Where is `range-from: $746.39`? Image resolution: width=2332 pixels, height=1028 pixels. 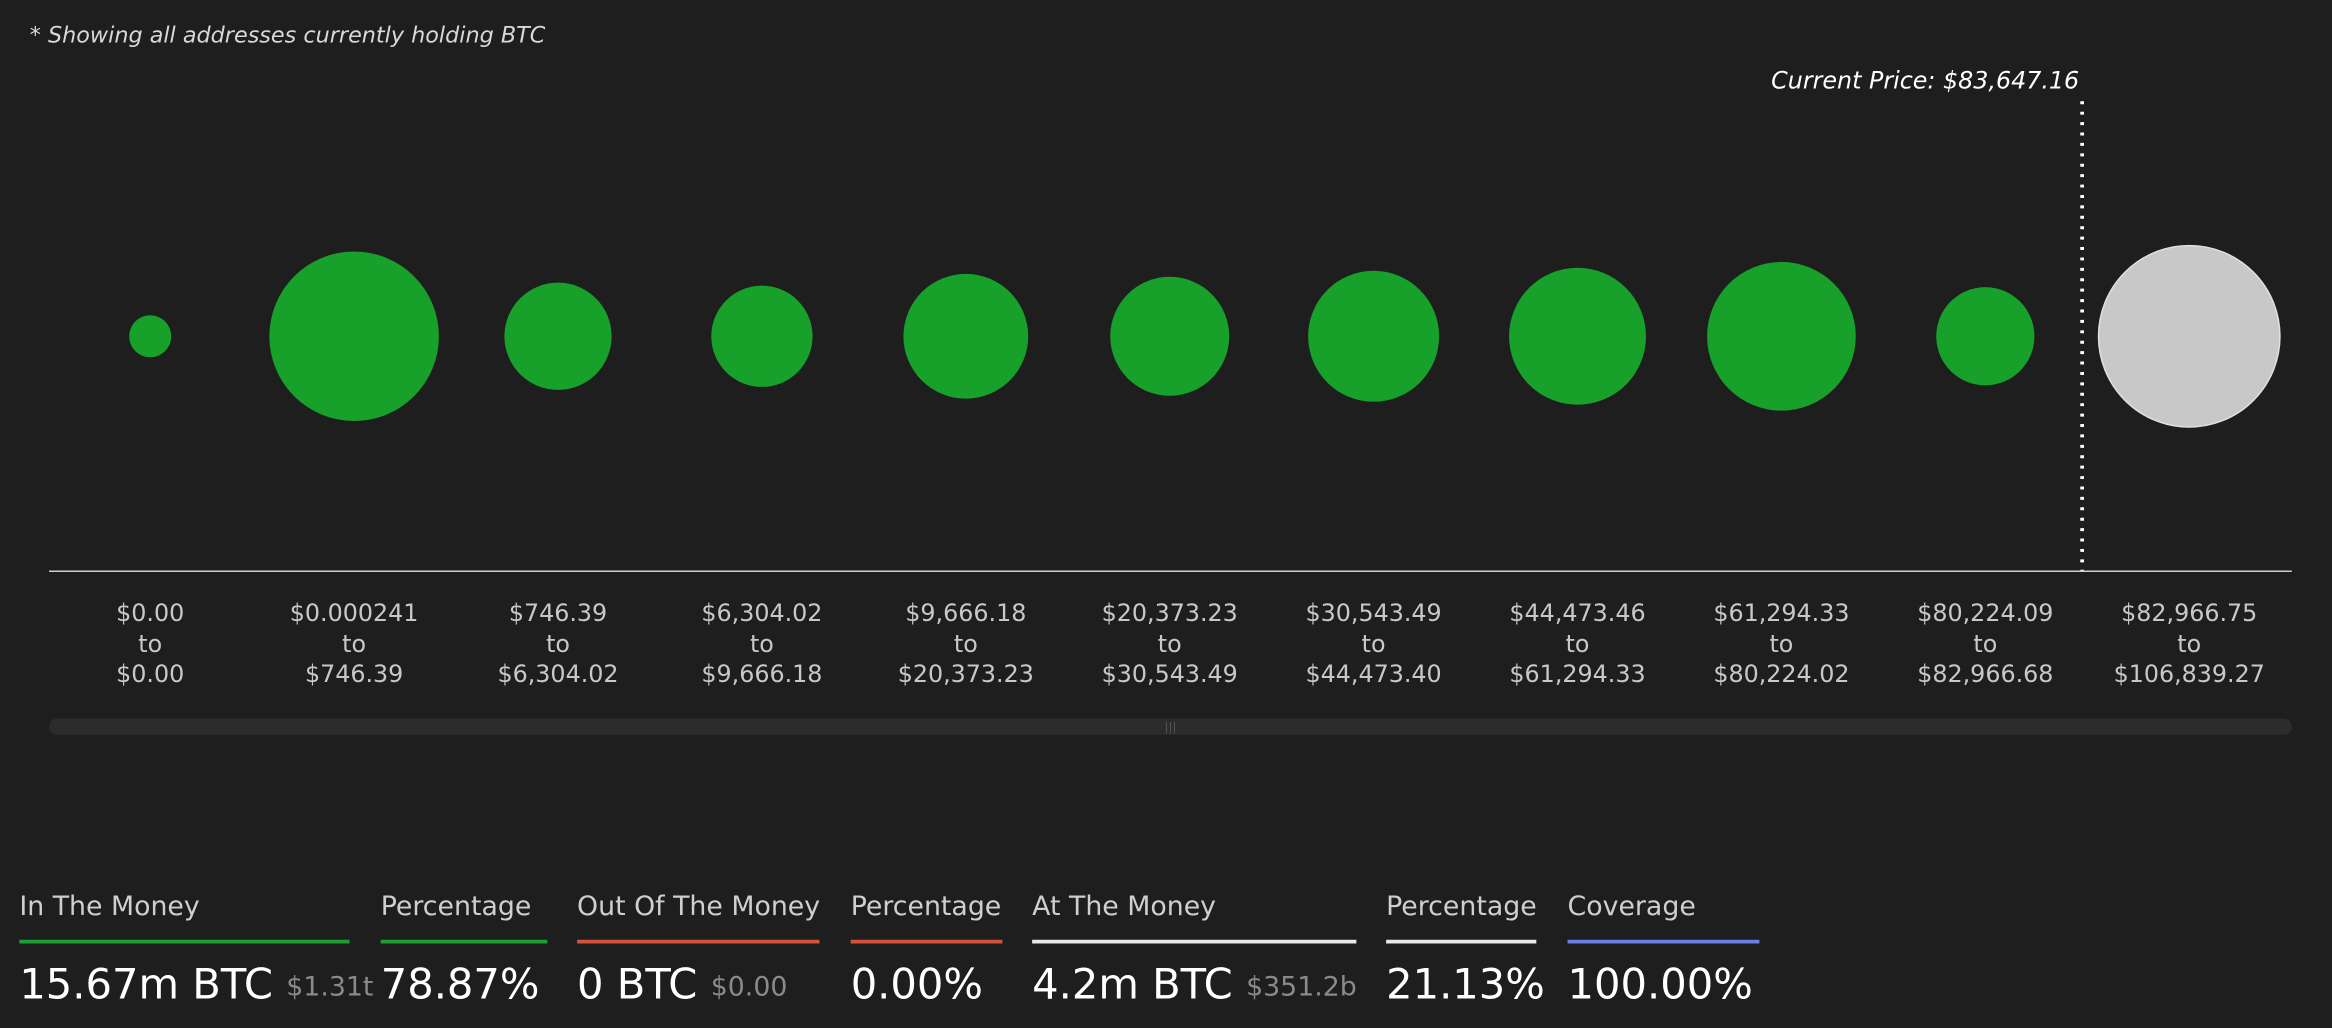
range-from: $746.39 is located at coordinates (558, 613).